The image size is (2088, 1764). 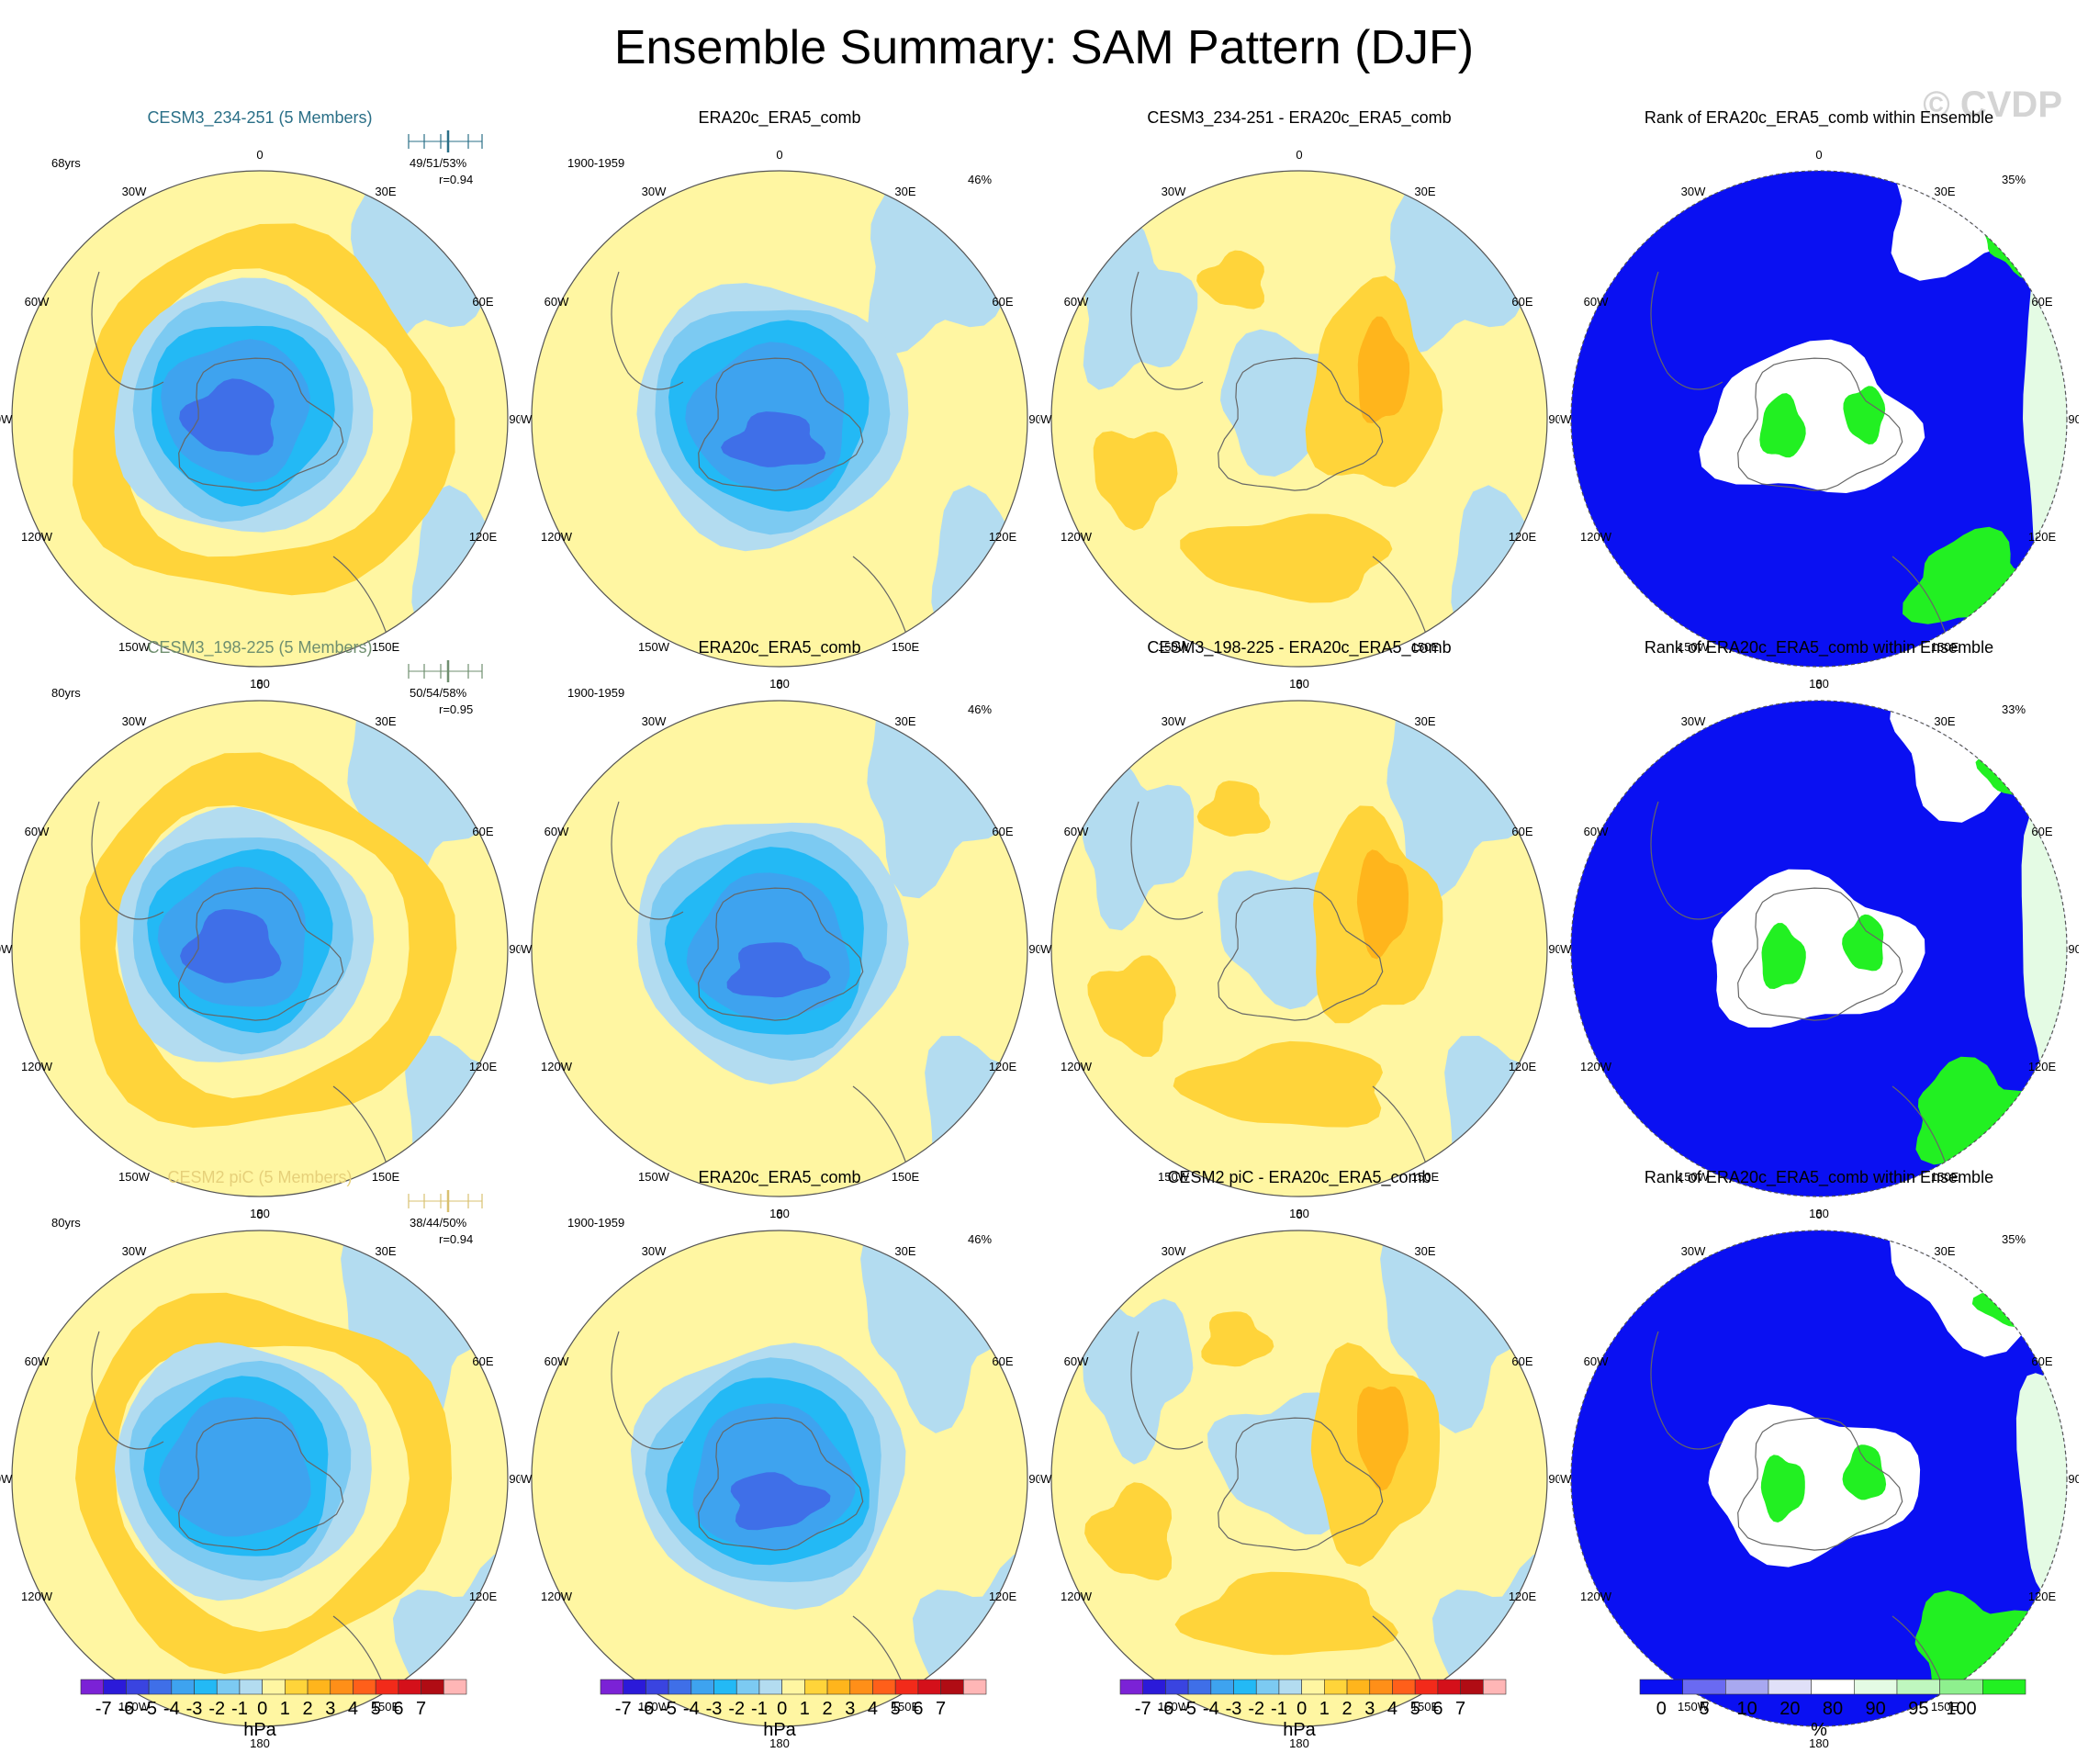 What do you see at coordinates (1324, 1709) in the screenshot?
I see `colorbar-label: 1` at bounding box center [1324, 1709].